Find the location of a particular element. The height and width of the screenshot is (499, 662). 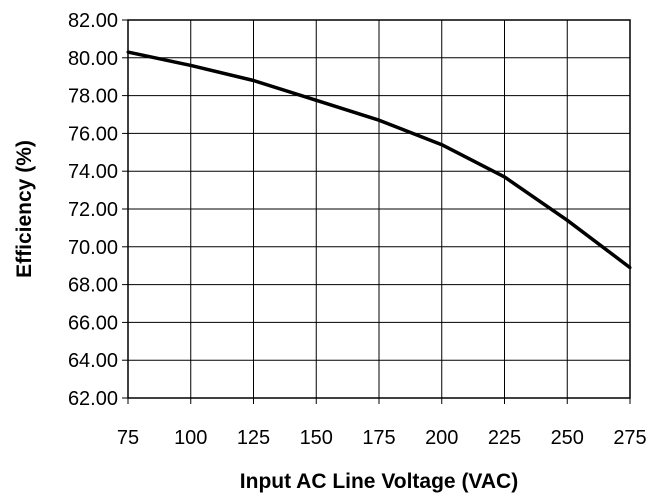

y-tick-label: 80.00 is located at coordinates (93, 59).